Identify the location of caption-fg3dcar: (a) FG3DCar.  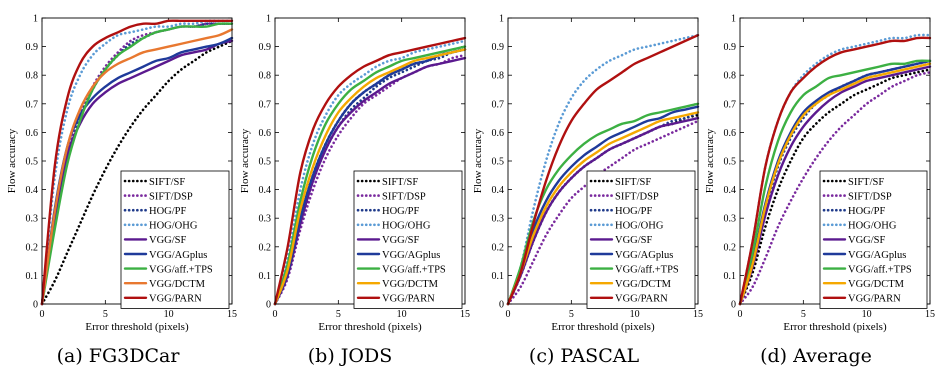
(119, 356).